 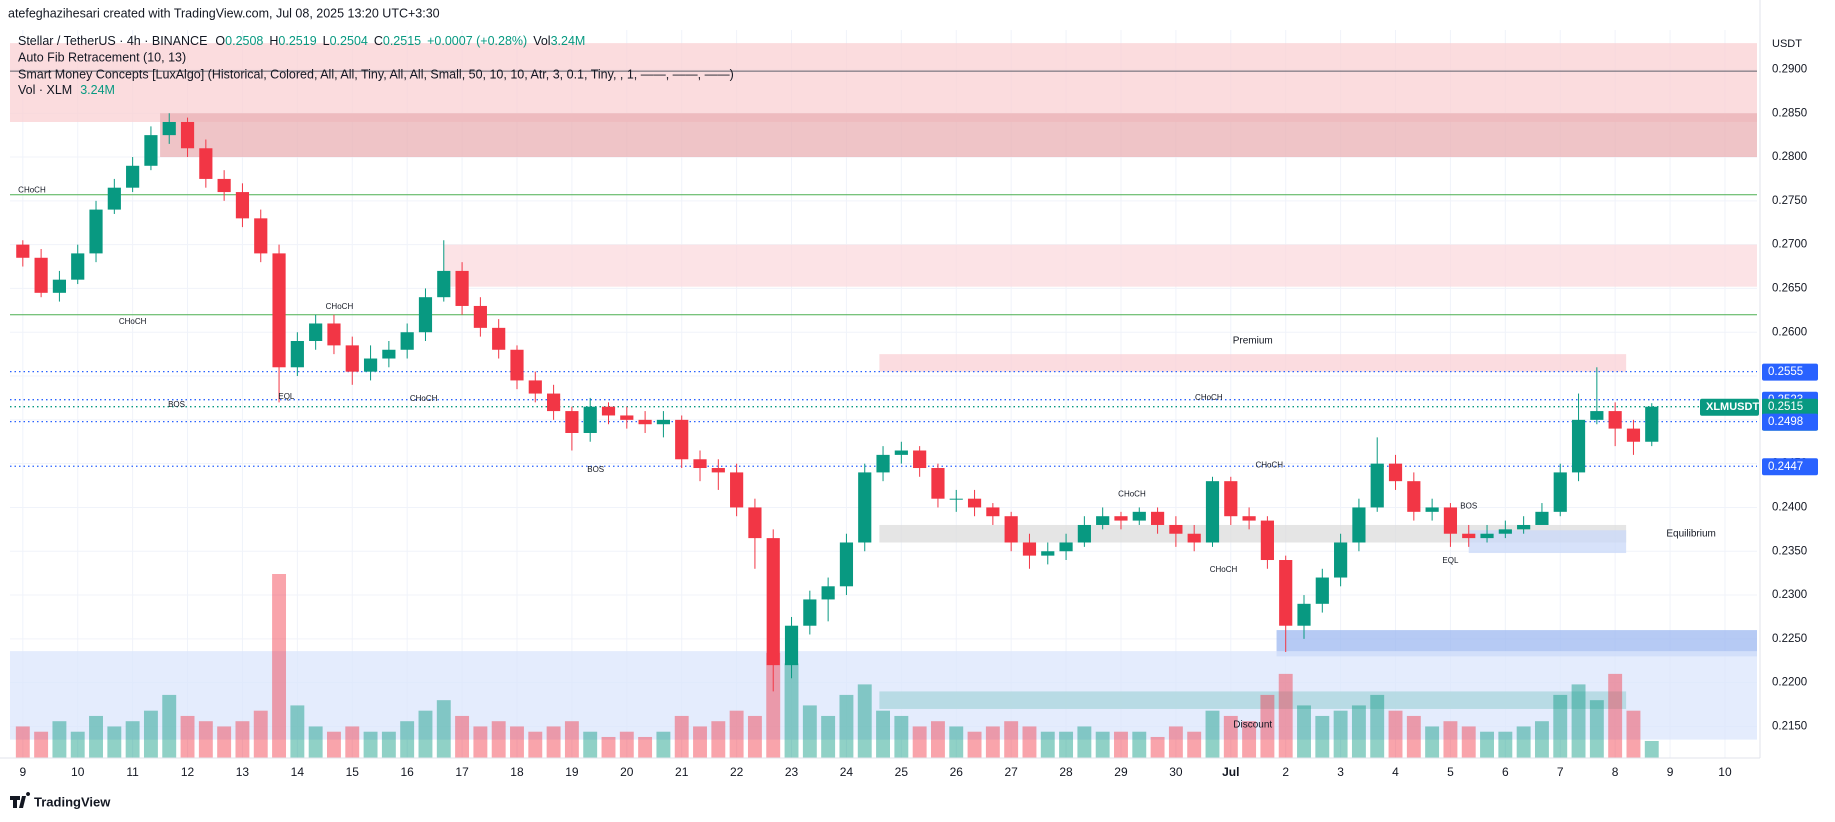 I want to click on o-label: O, so click(x=220, y=41).